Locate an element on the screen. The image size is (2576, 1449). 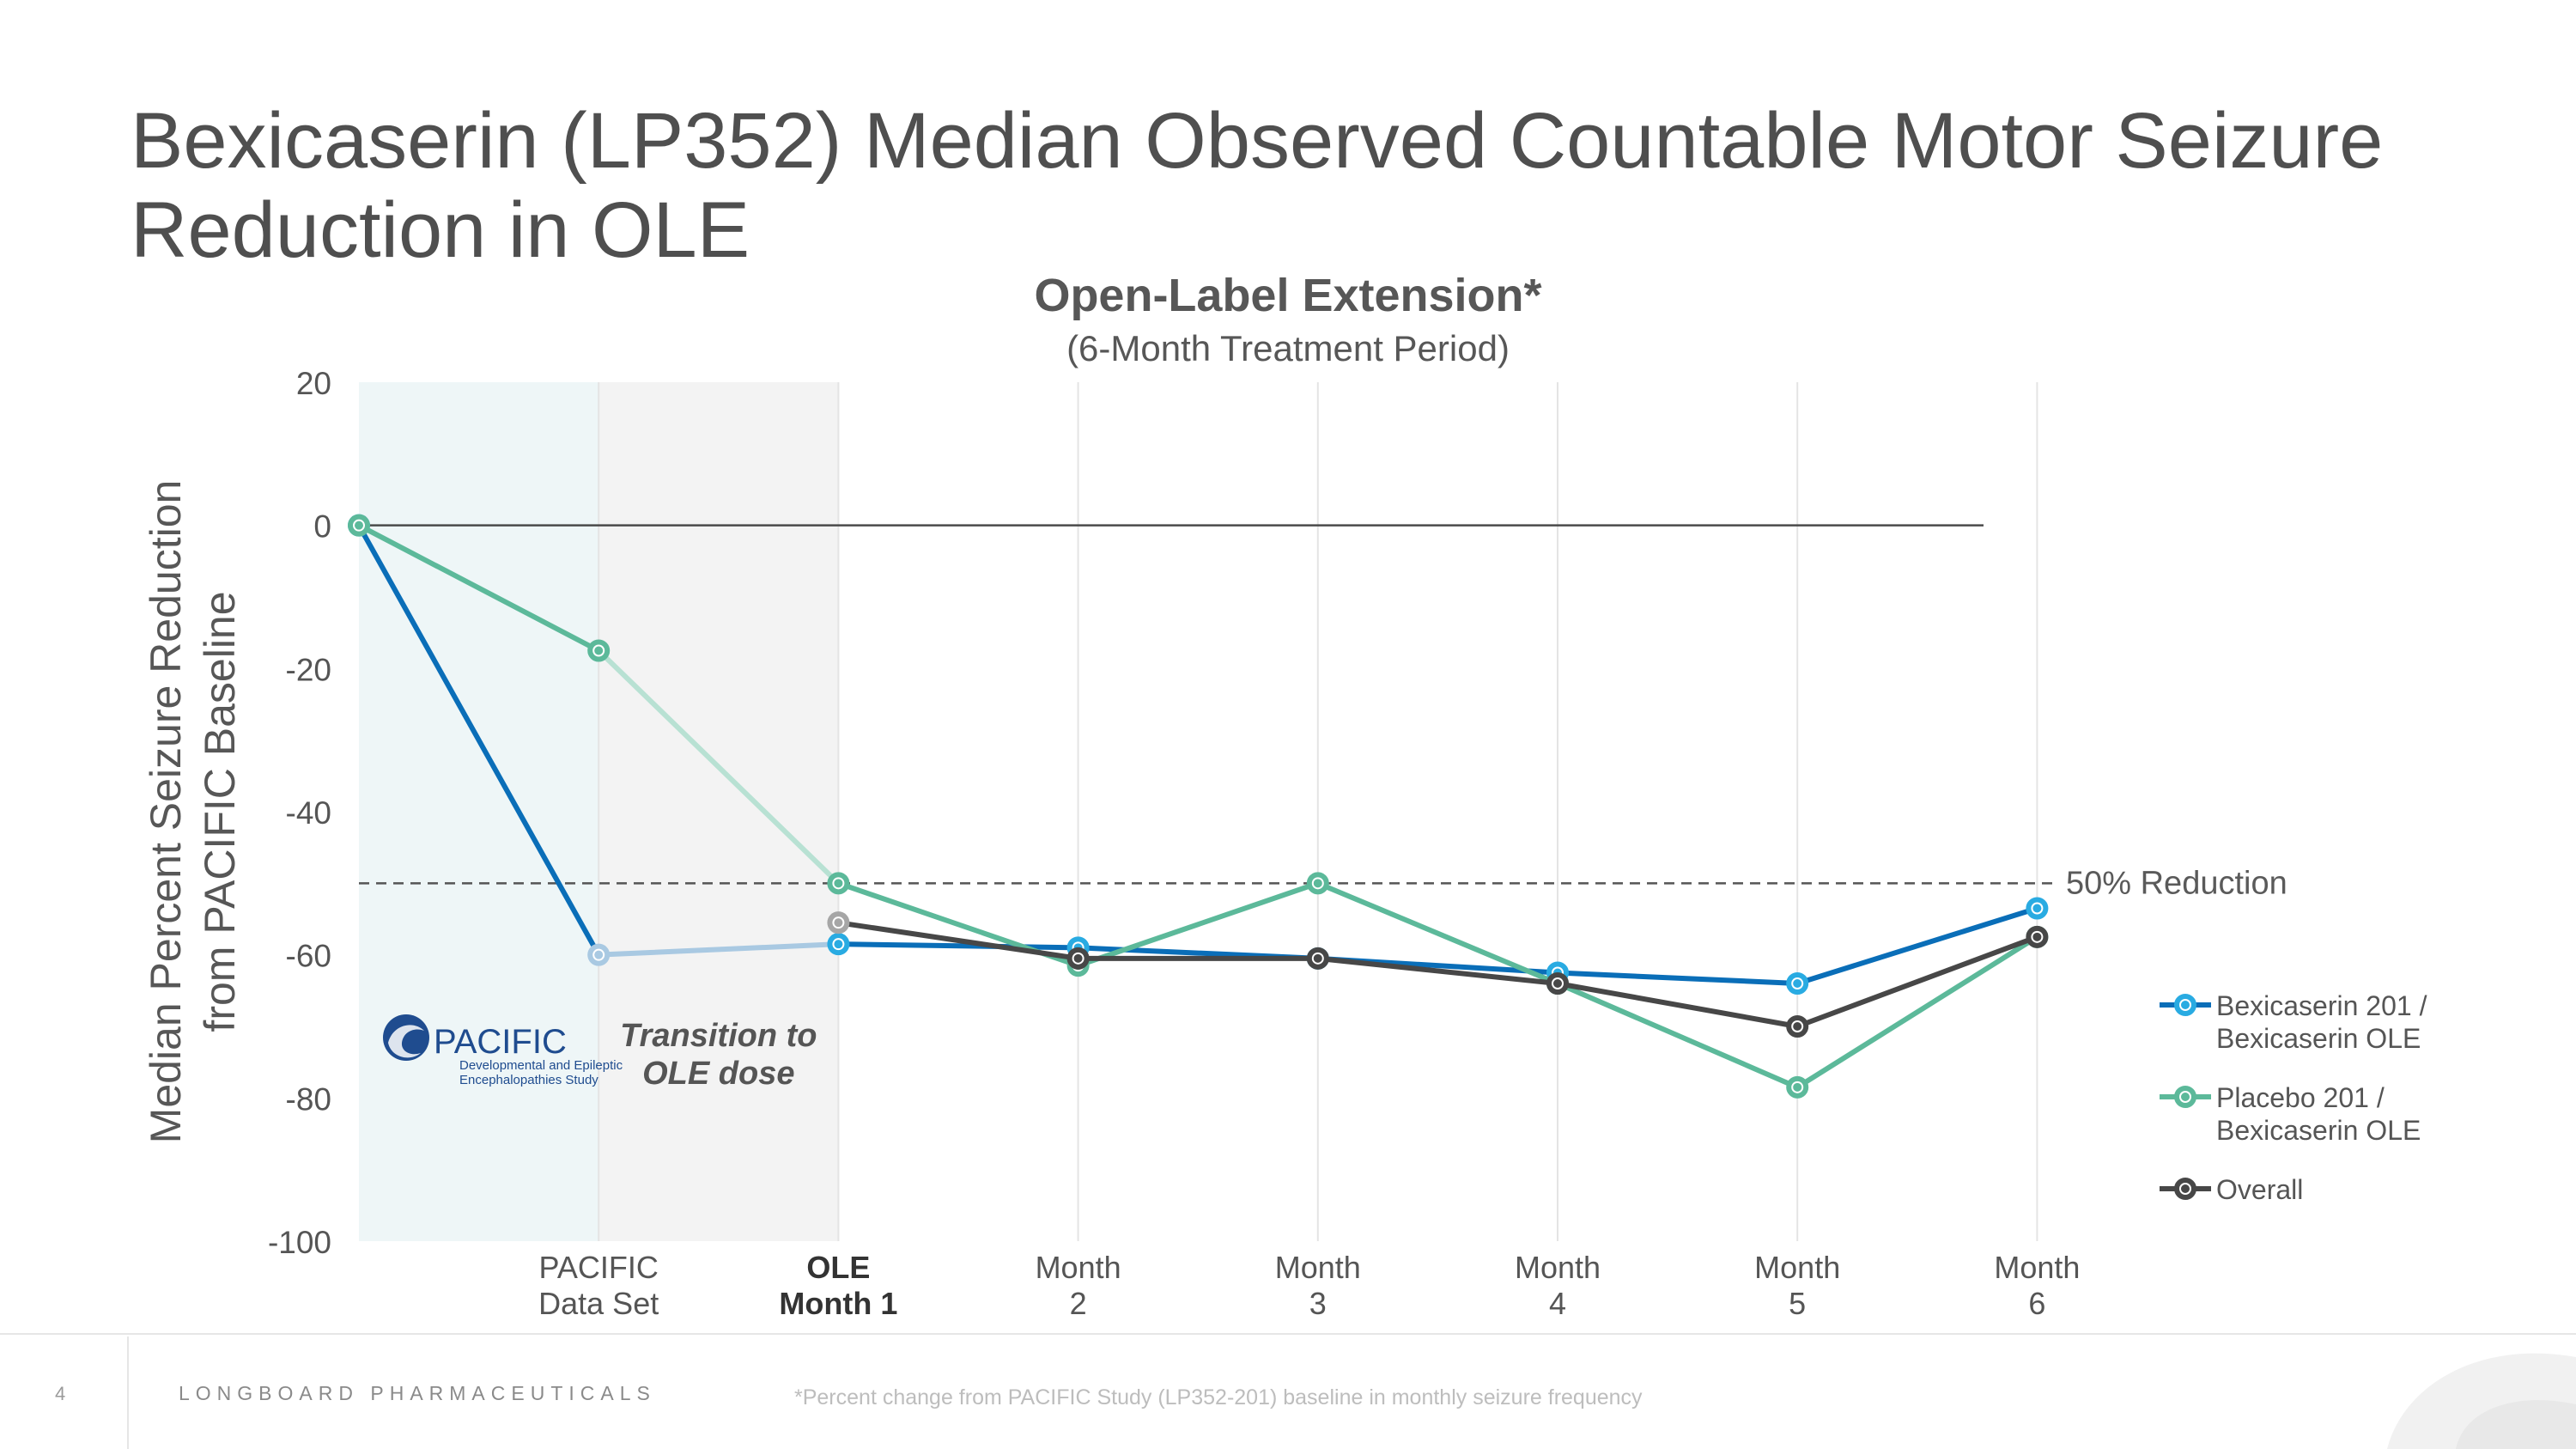
reference-line-label: 50% Reduction is located at coordinates (2177, 883).